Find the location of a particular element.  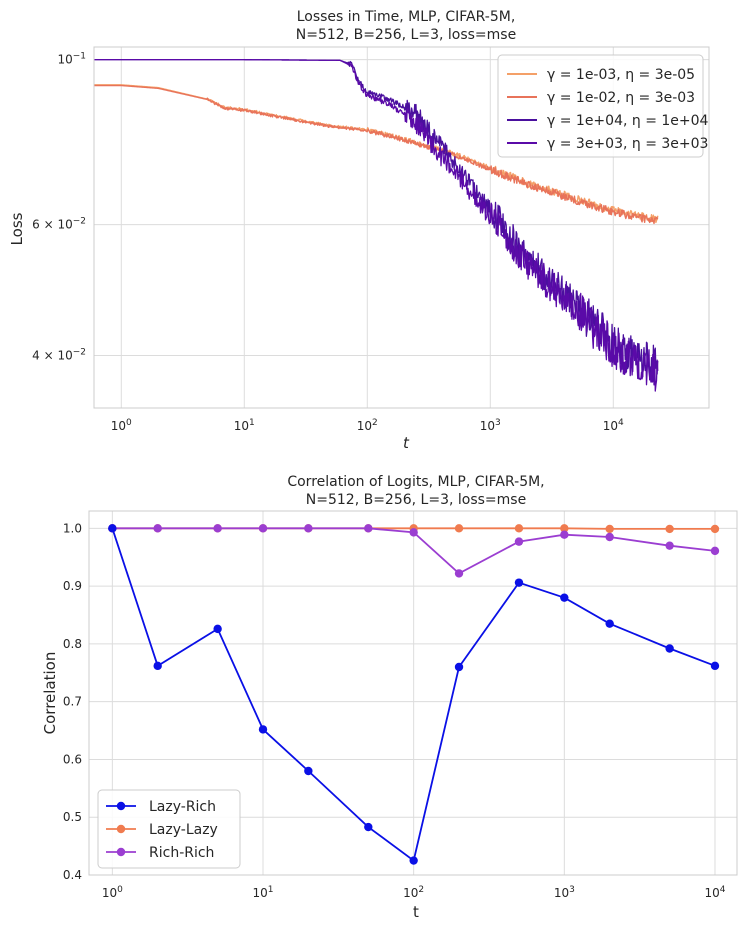

correlation-chart-y-tick-label-1: 0.5 is located at coordinates (72, 817).